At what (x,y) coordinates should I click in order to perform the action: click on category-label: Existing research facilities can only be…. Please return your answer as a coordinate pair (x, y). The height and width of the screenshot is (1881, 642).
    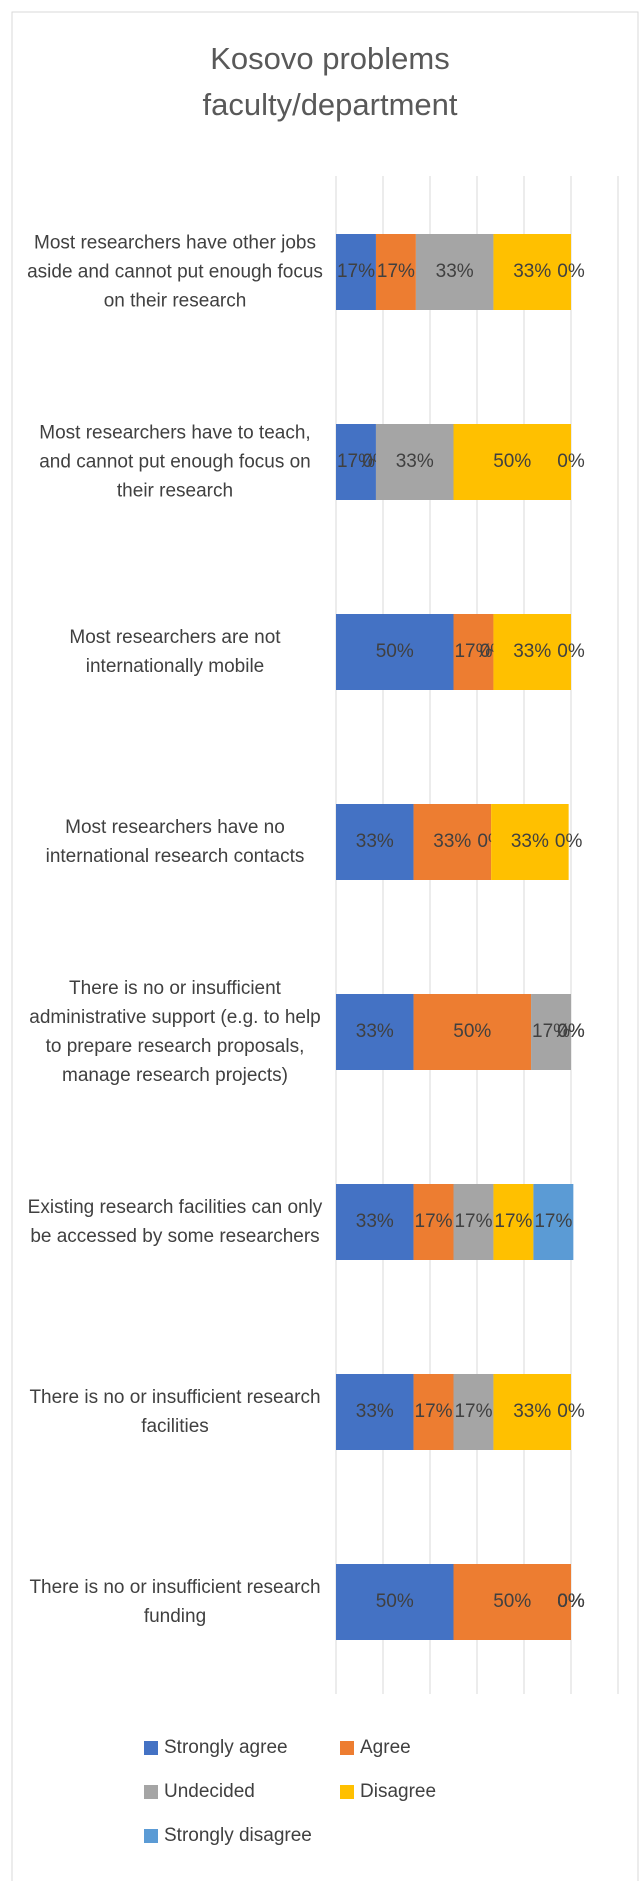
    Looking at the image, I should click on (175, 1222).